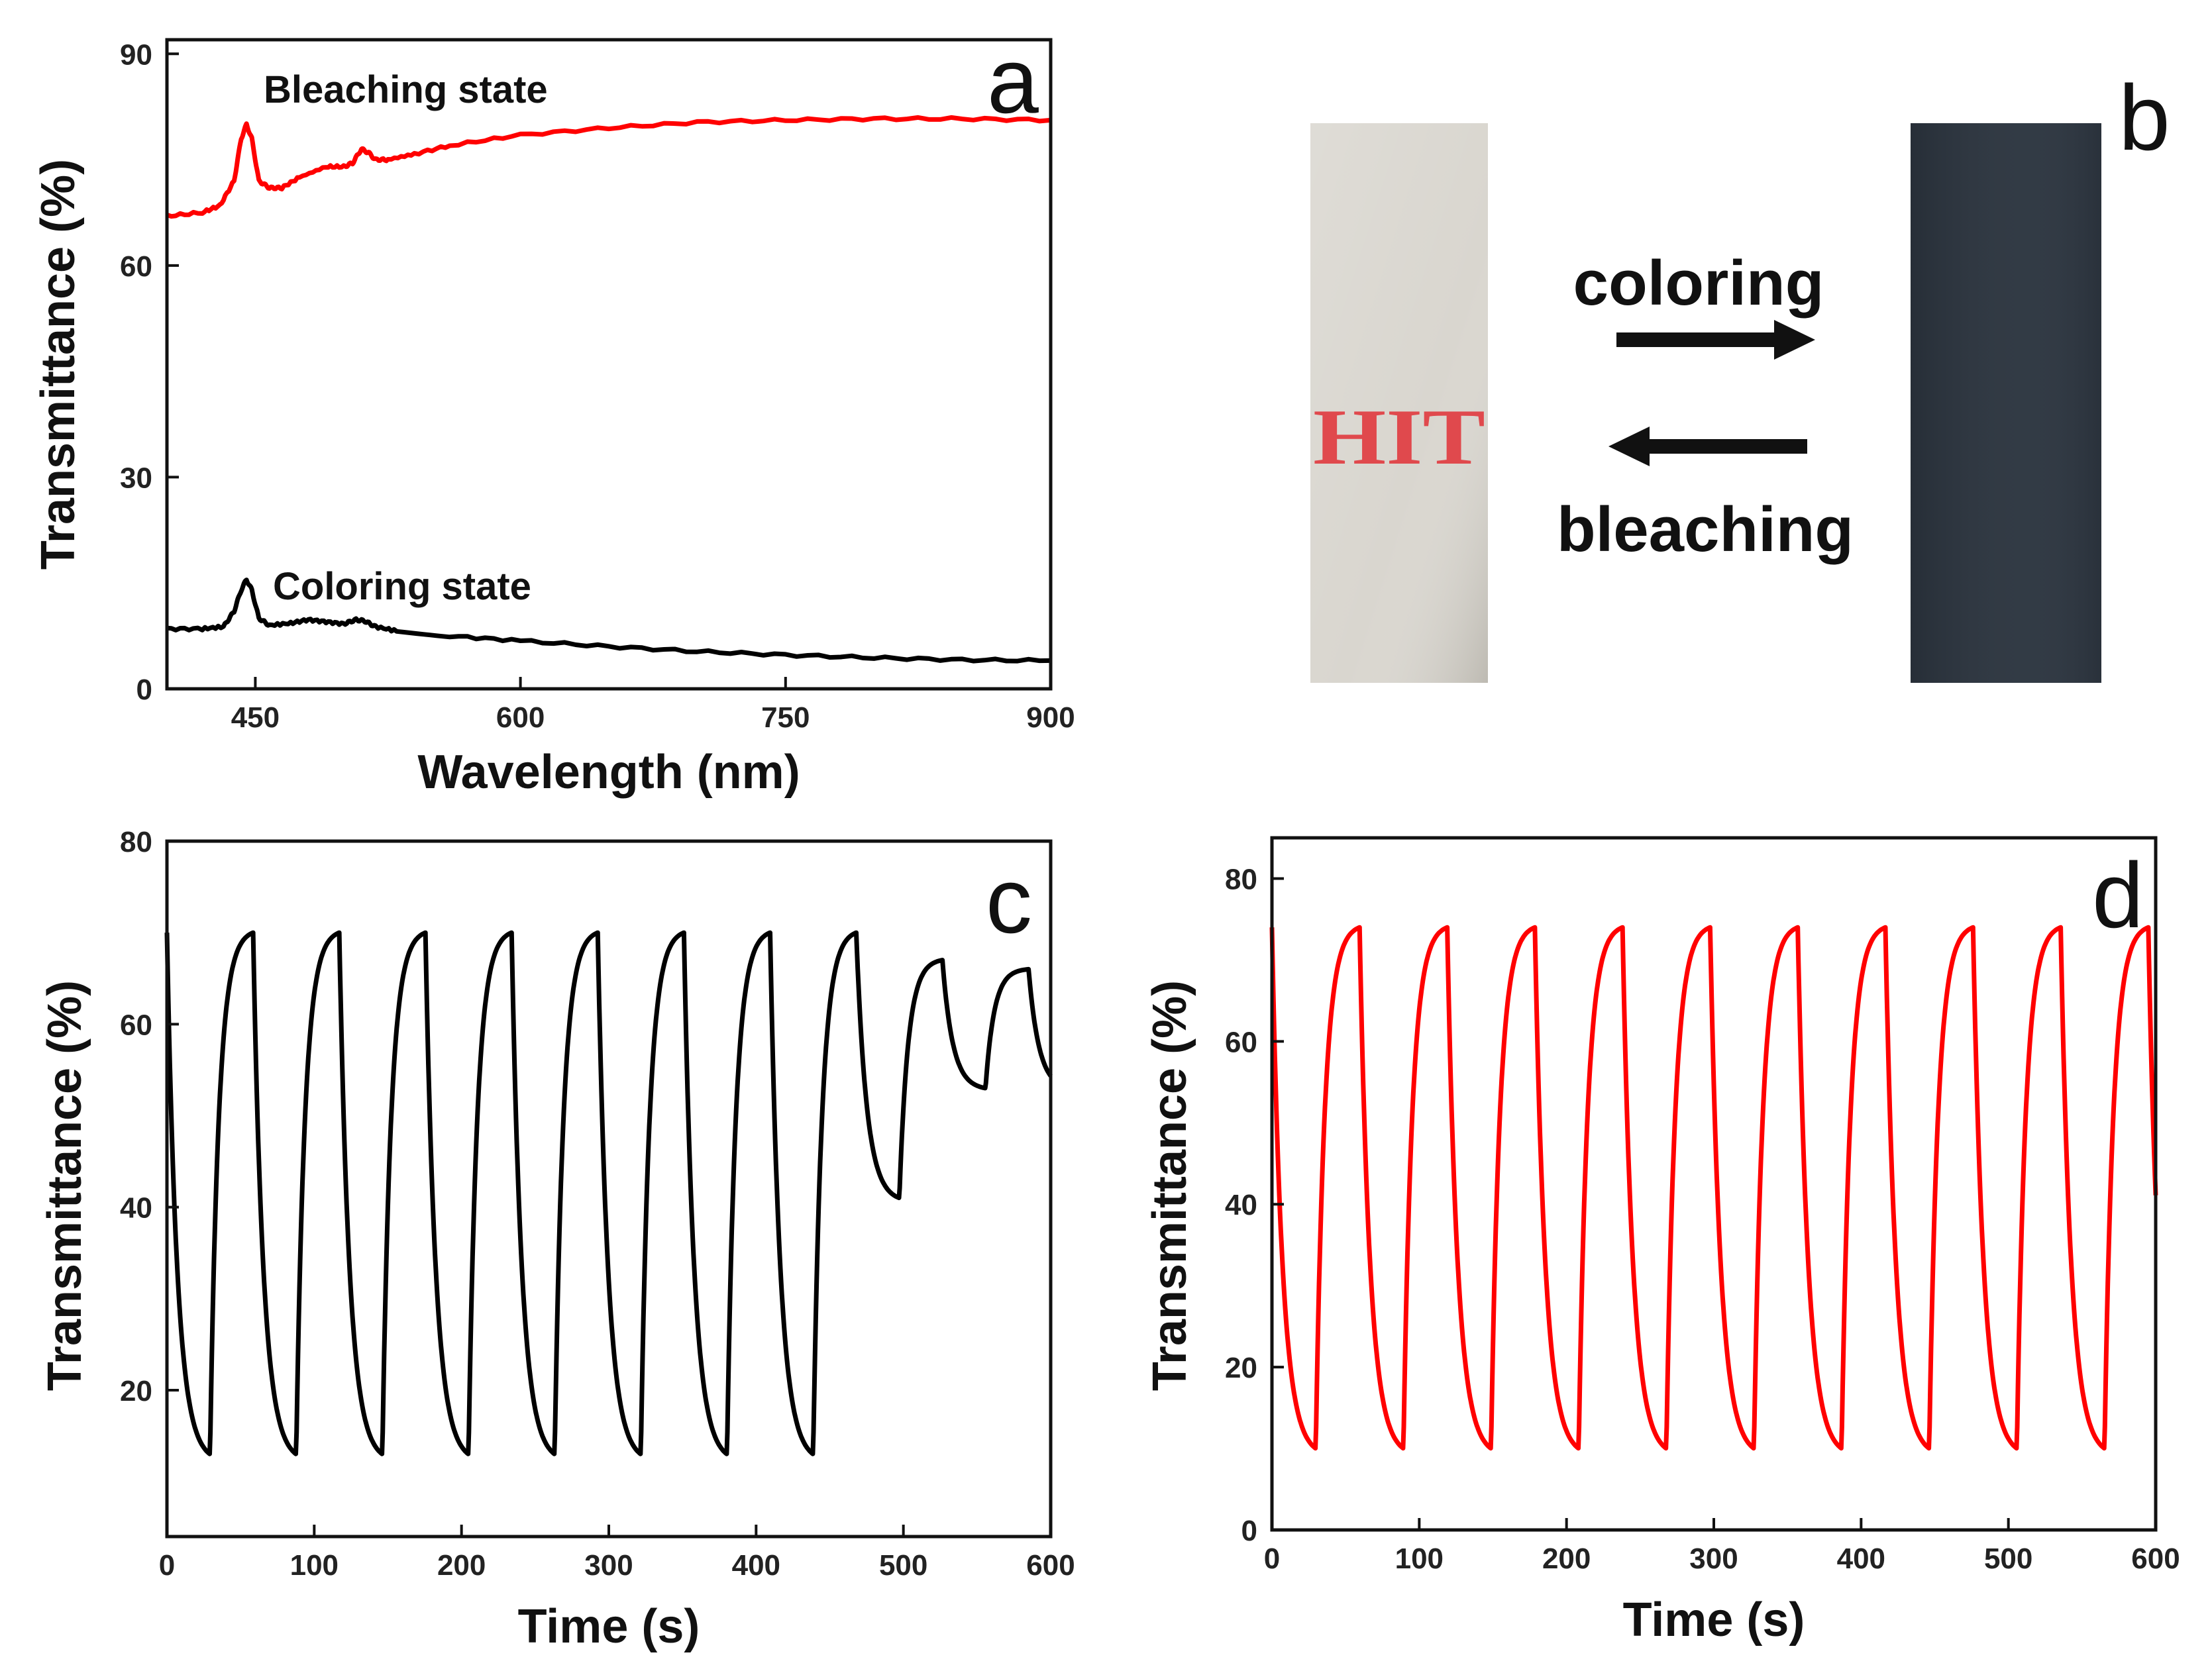 Image resolution: width=2212 pixels, height=1673 pixels. Describe the element at coordinates (609, 1626) in the screenshot. I see `panel-c-x-axis-label: Time (s)` at that location.